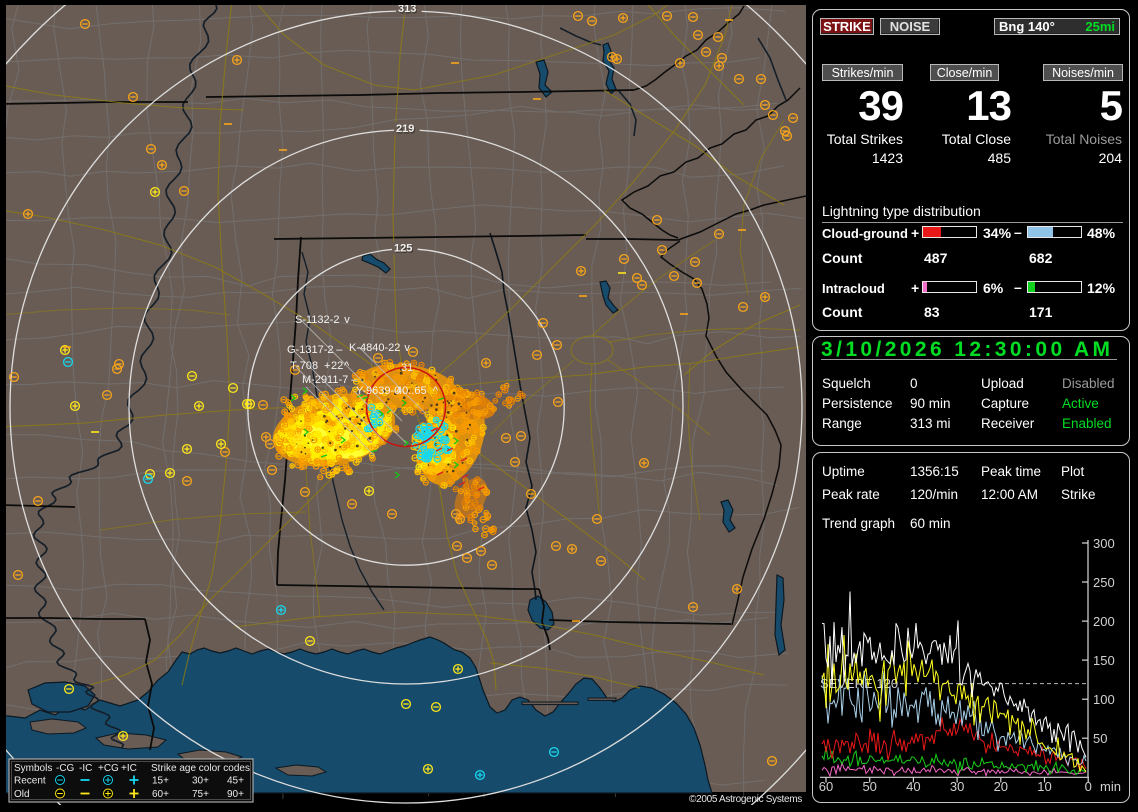 The height and width of the screenshot is (812, 1138). I want to click on svg-text: 150, so click(1104, 660).